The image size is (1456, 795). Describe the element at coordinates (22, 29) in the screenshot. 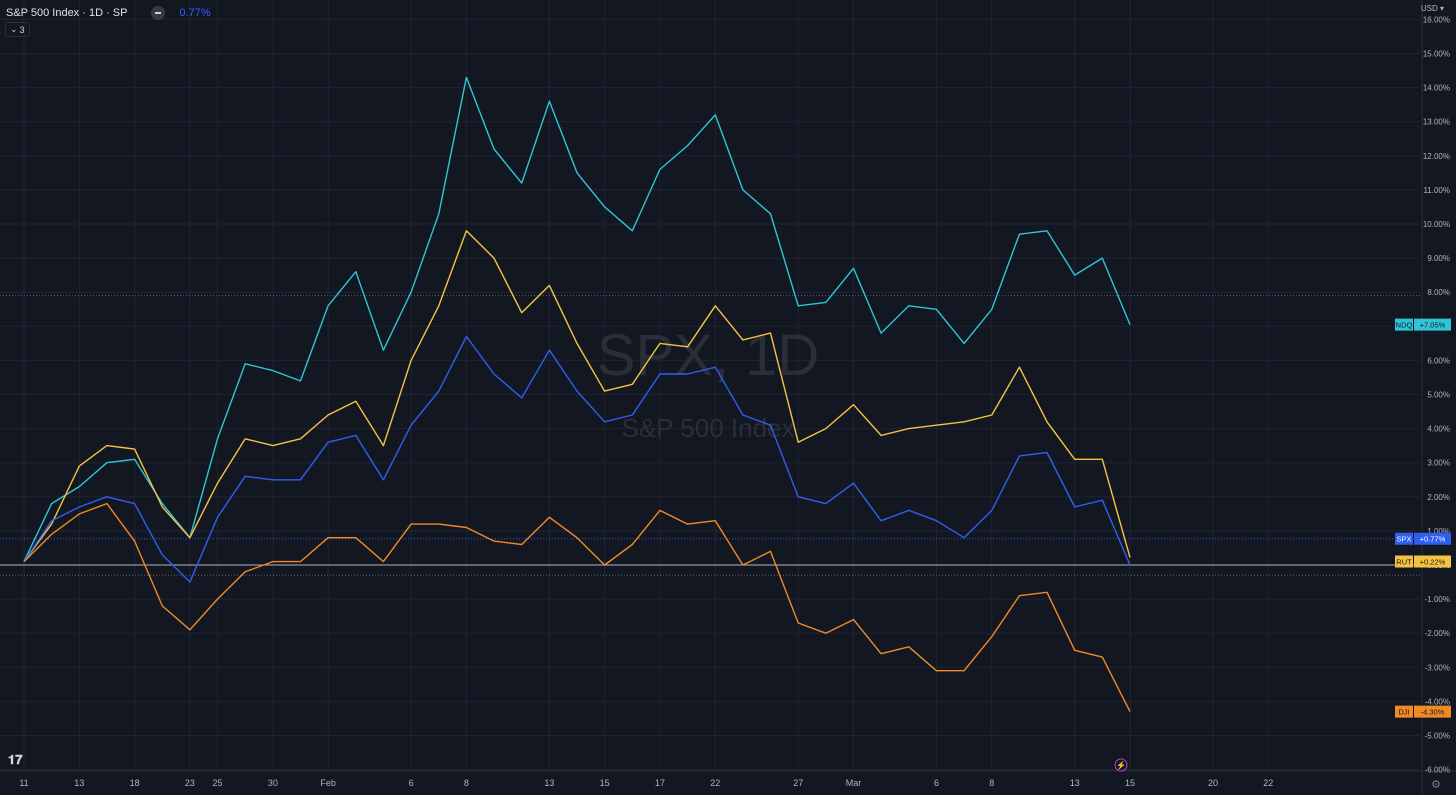

I see `indicators-count: 3` at that location.